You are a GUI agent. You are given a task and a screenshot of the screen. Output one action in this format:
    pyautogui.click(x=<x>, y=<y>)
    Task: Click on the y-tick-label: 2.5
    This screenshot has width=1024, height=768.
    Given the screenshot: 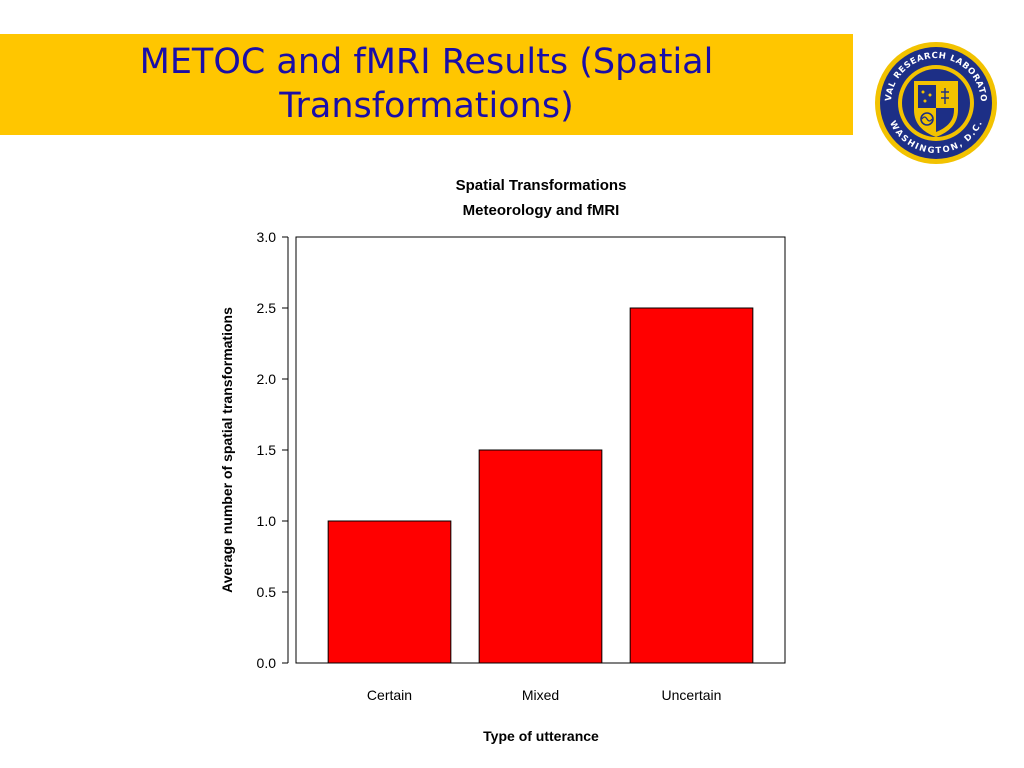 What is the action you would take?
    pyautogui.click(x=267, y=308)
    